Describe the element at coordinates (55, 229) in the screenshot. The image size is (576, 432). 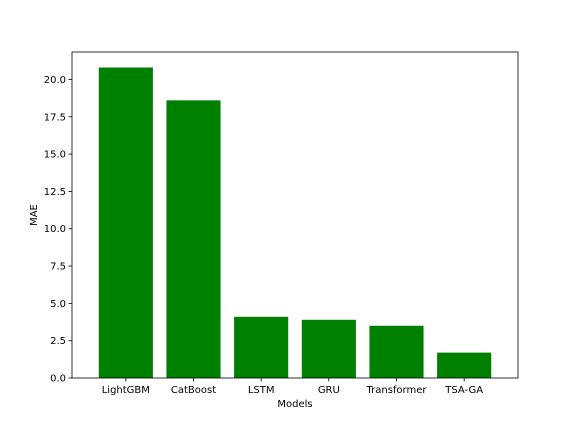
I see `y-tick-label: 10.0` at that location.